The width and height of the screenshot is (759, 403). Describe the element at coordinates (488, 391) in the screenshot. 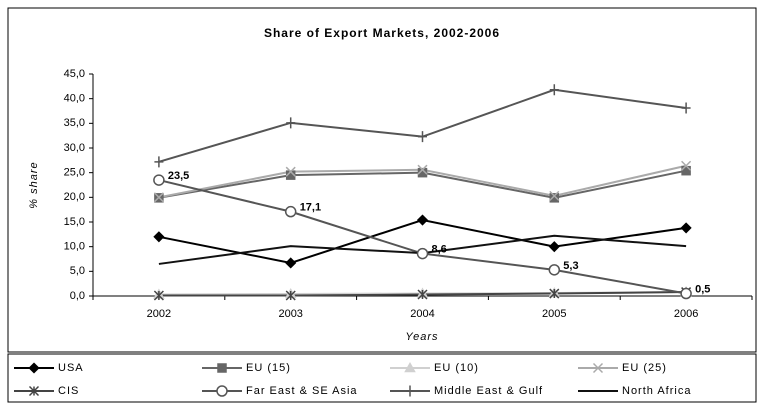

I see `legend-label: Middle East & Gulf` at that location.